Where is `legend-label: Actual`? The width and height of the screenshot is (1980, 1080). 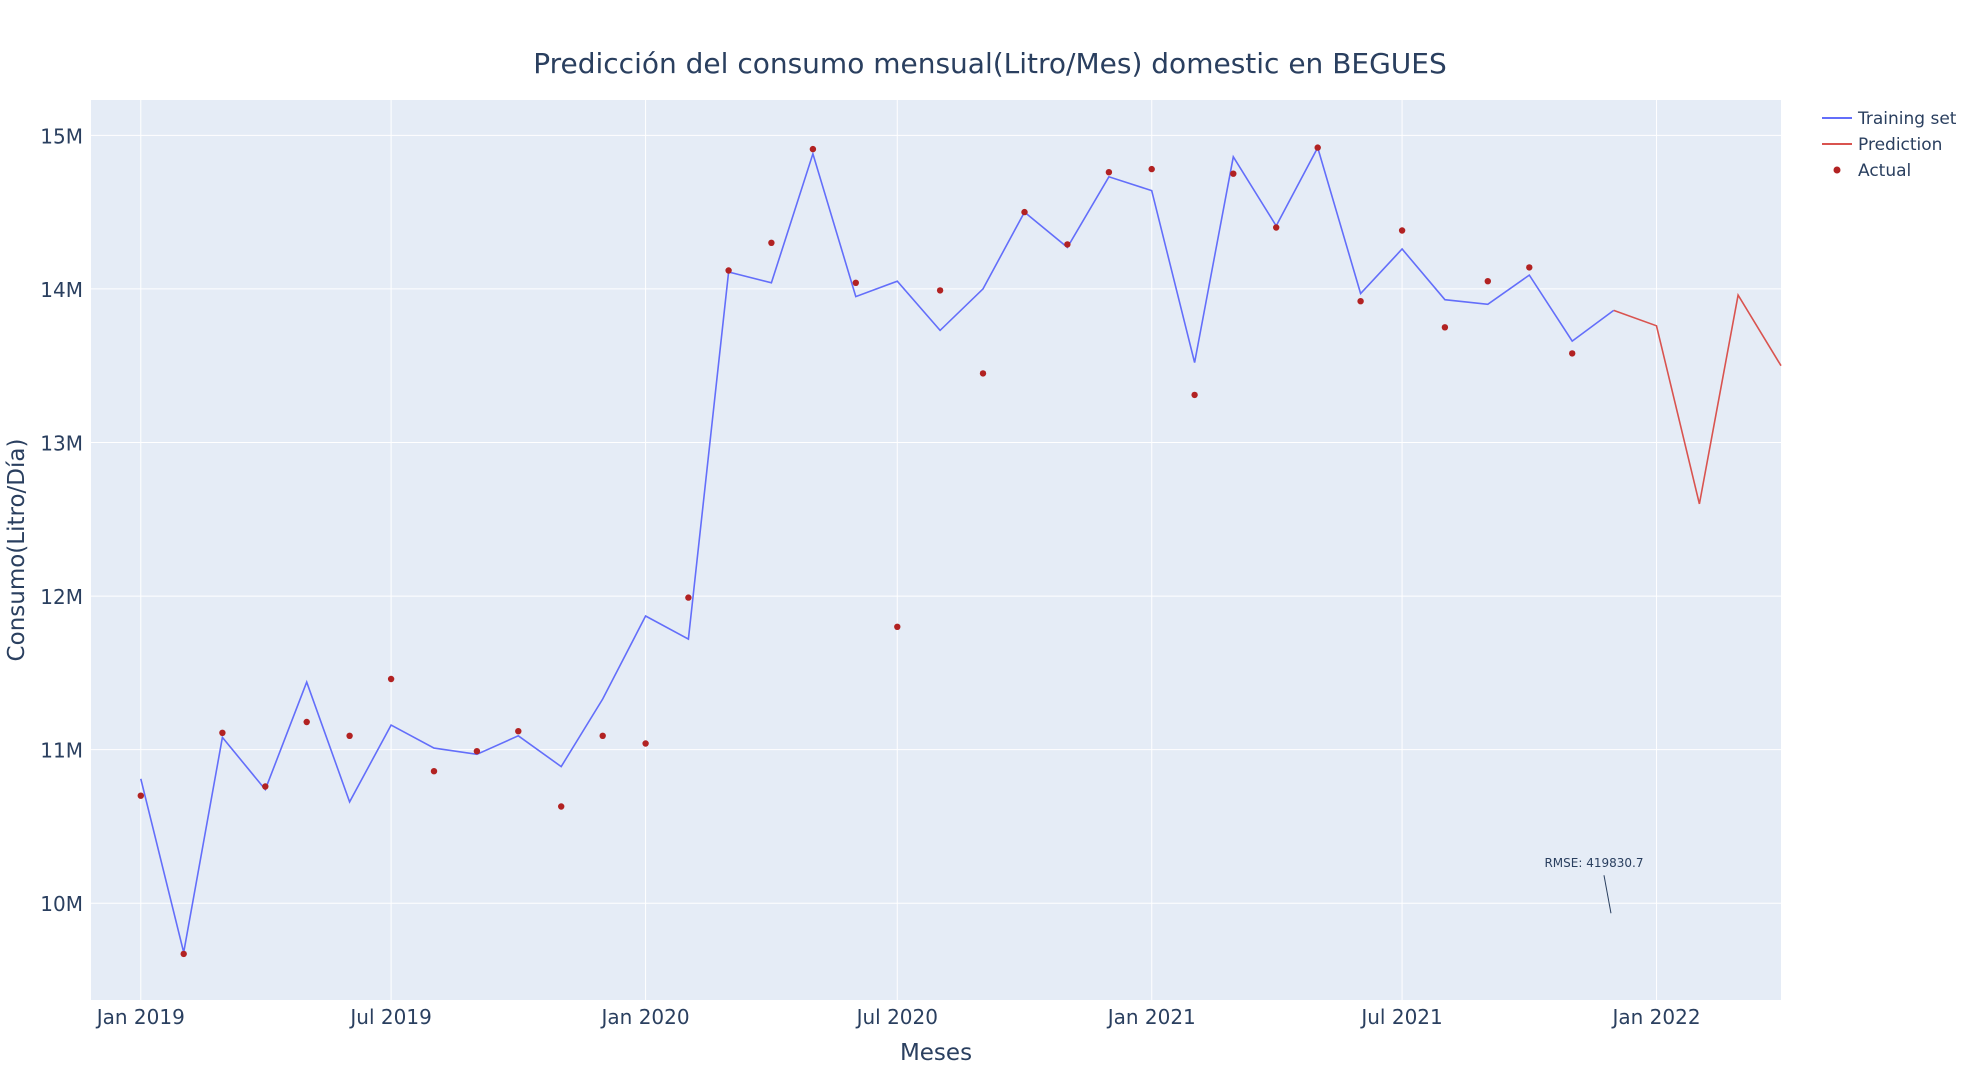
legend-label: Actual is located at coordinates (1884, 171).